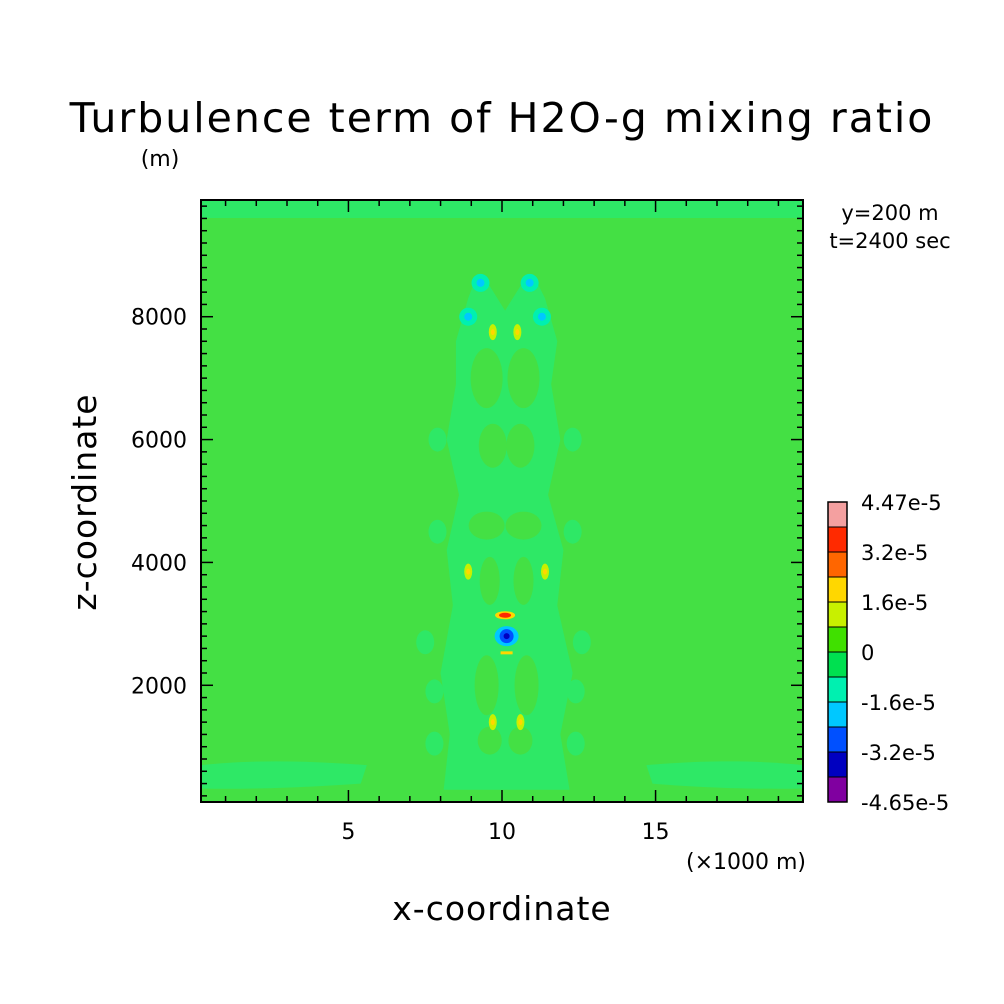 This screenshot has width=1004, height=1004. What do you see at coordinates (724, 775) in the screenshot?
I see `bottom-right-band` at bounding box center [724, 775].